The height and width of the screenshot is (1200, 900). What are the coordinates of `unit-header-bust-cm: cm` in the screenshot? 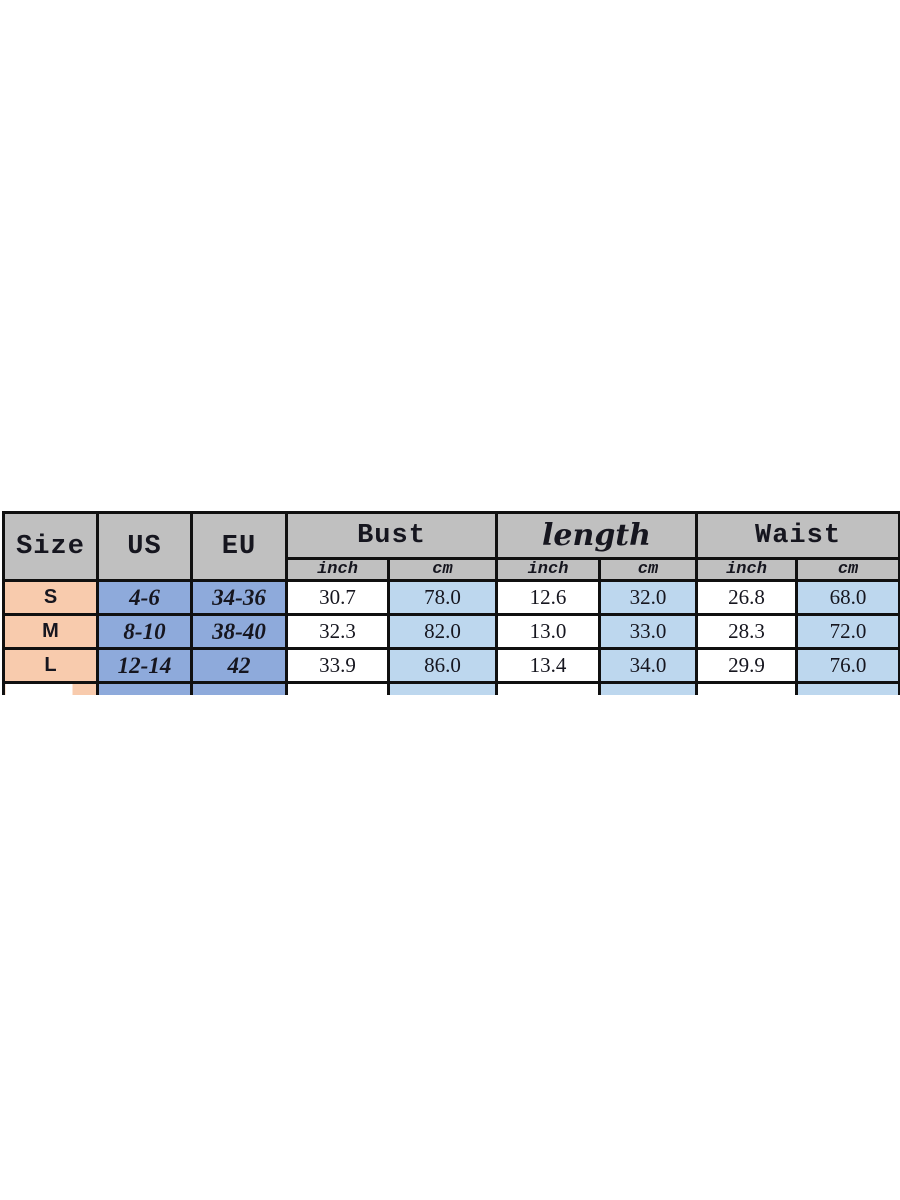 It's located at (442, 569).